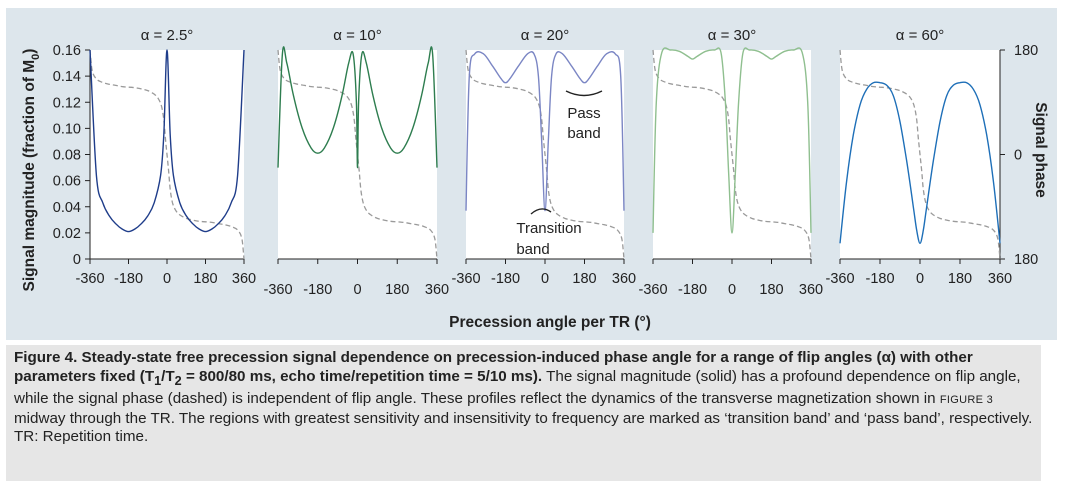  Describe the element at coordinates (550, 322) in the screenshot. I see `x-axis-label: Precession angle per TR (°)` at that location.